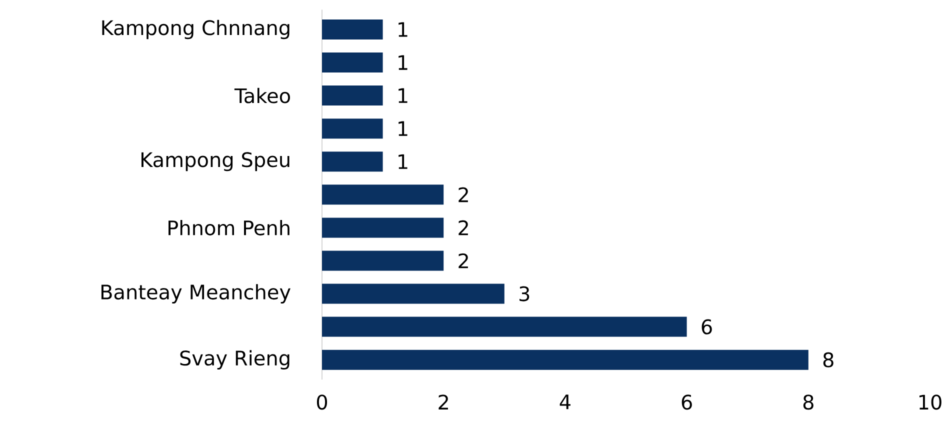 Image resolution: width=948 pixels, height=433 pixels. Describe the element at coordinates (808, 402) in the screenshot. I see `x-tick-label: 8` at that location.